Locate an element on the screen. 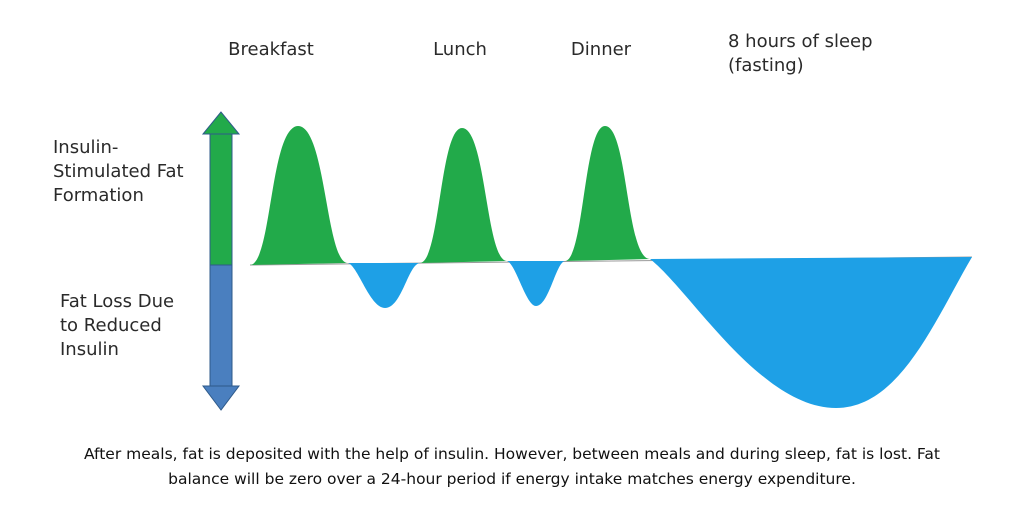 The width and height of the screenshot is (1024, 527). fat-formation-line2: Stimulated Fat is located at coordinates (118, 171).